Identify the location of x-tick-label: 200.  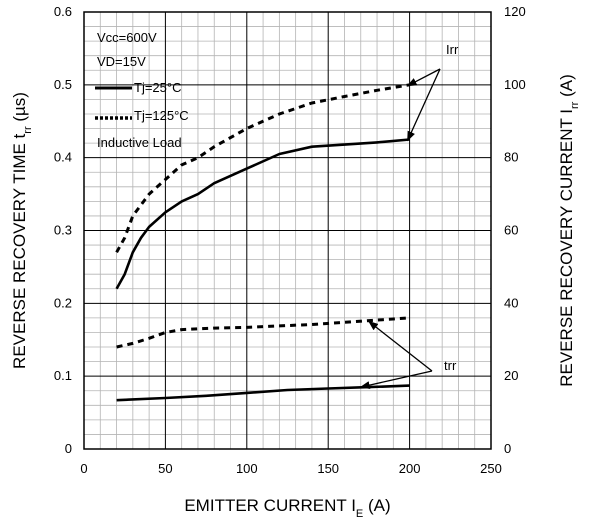
(410, 468).